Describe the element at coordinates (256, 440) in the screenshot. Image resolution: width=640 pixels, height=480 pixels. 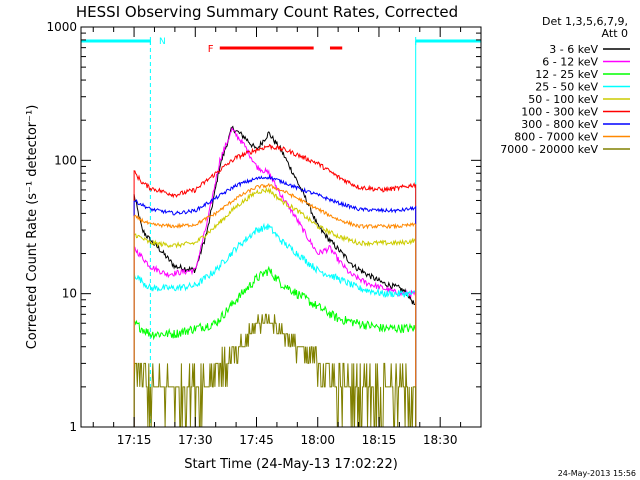
I see `x-tick-label: 17:45` at that location.